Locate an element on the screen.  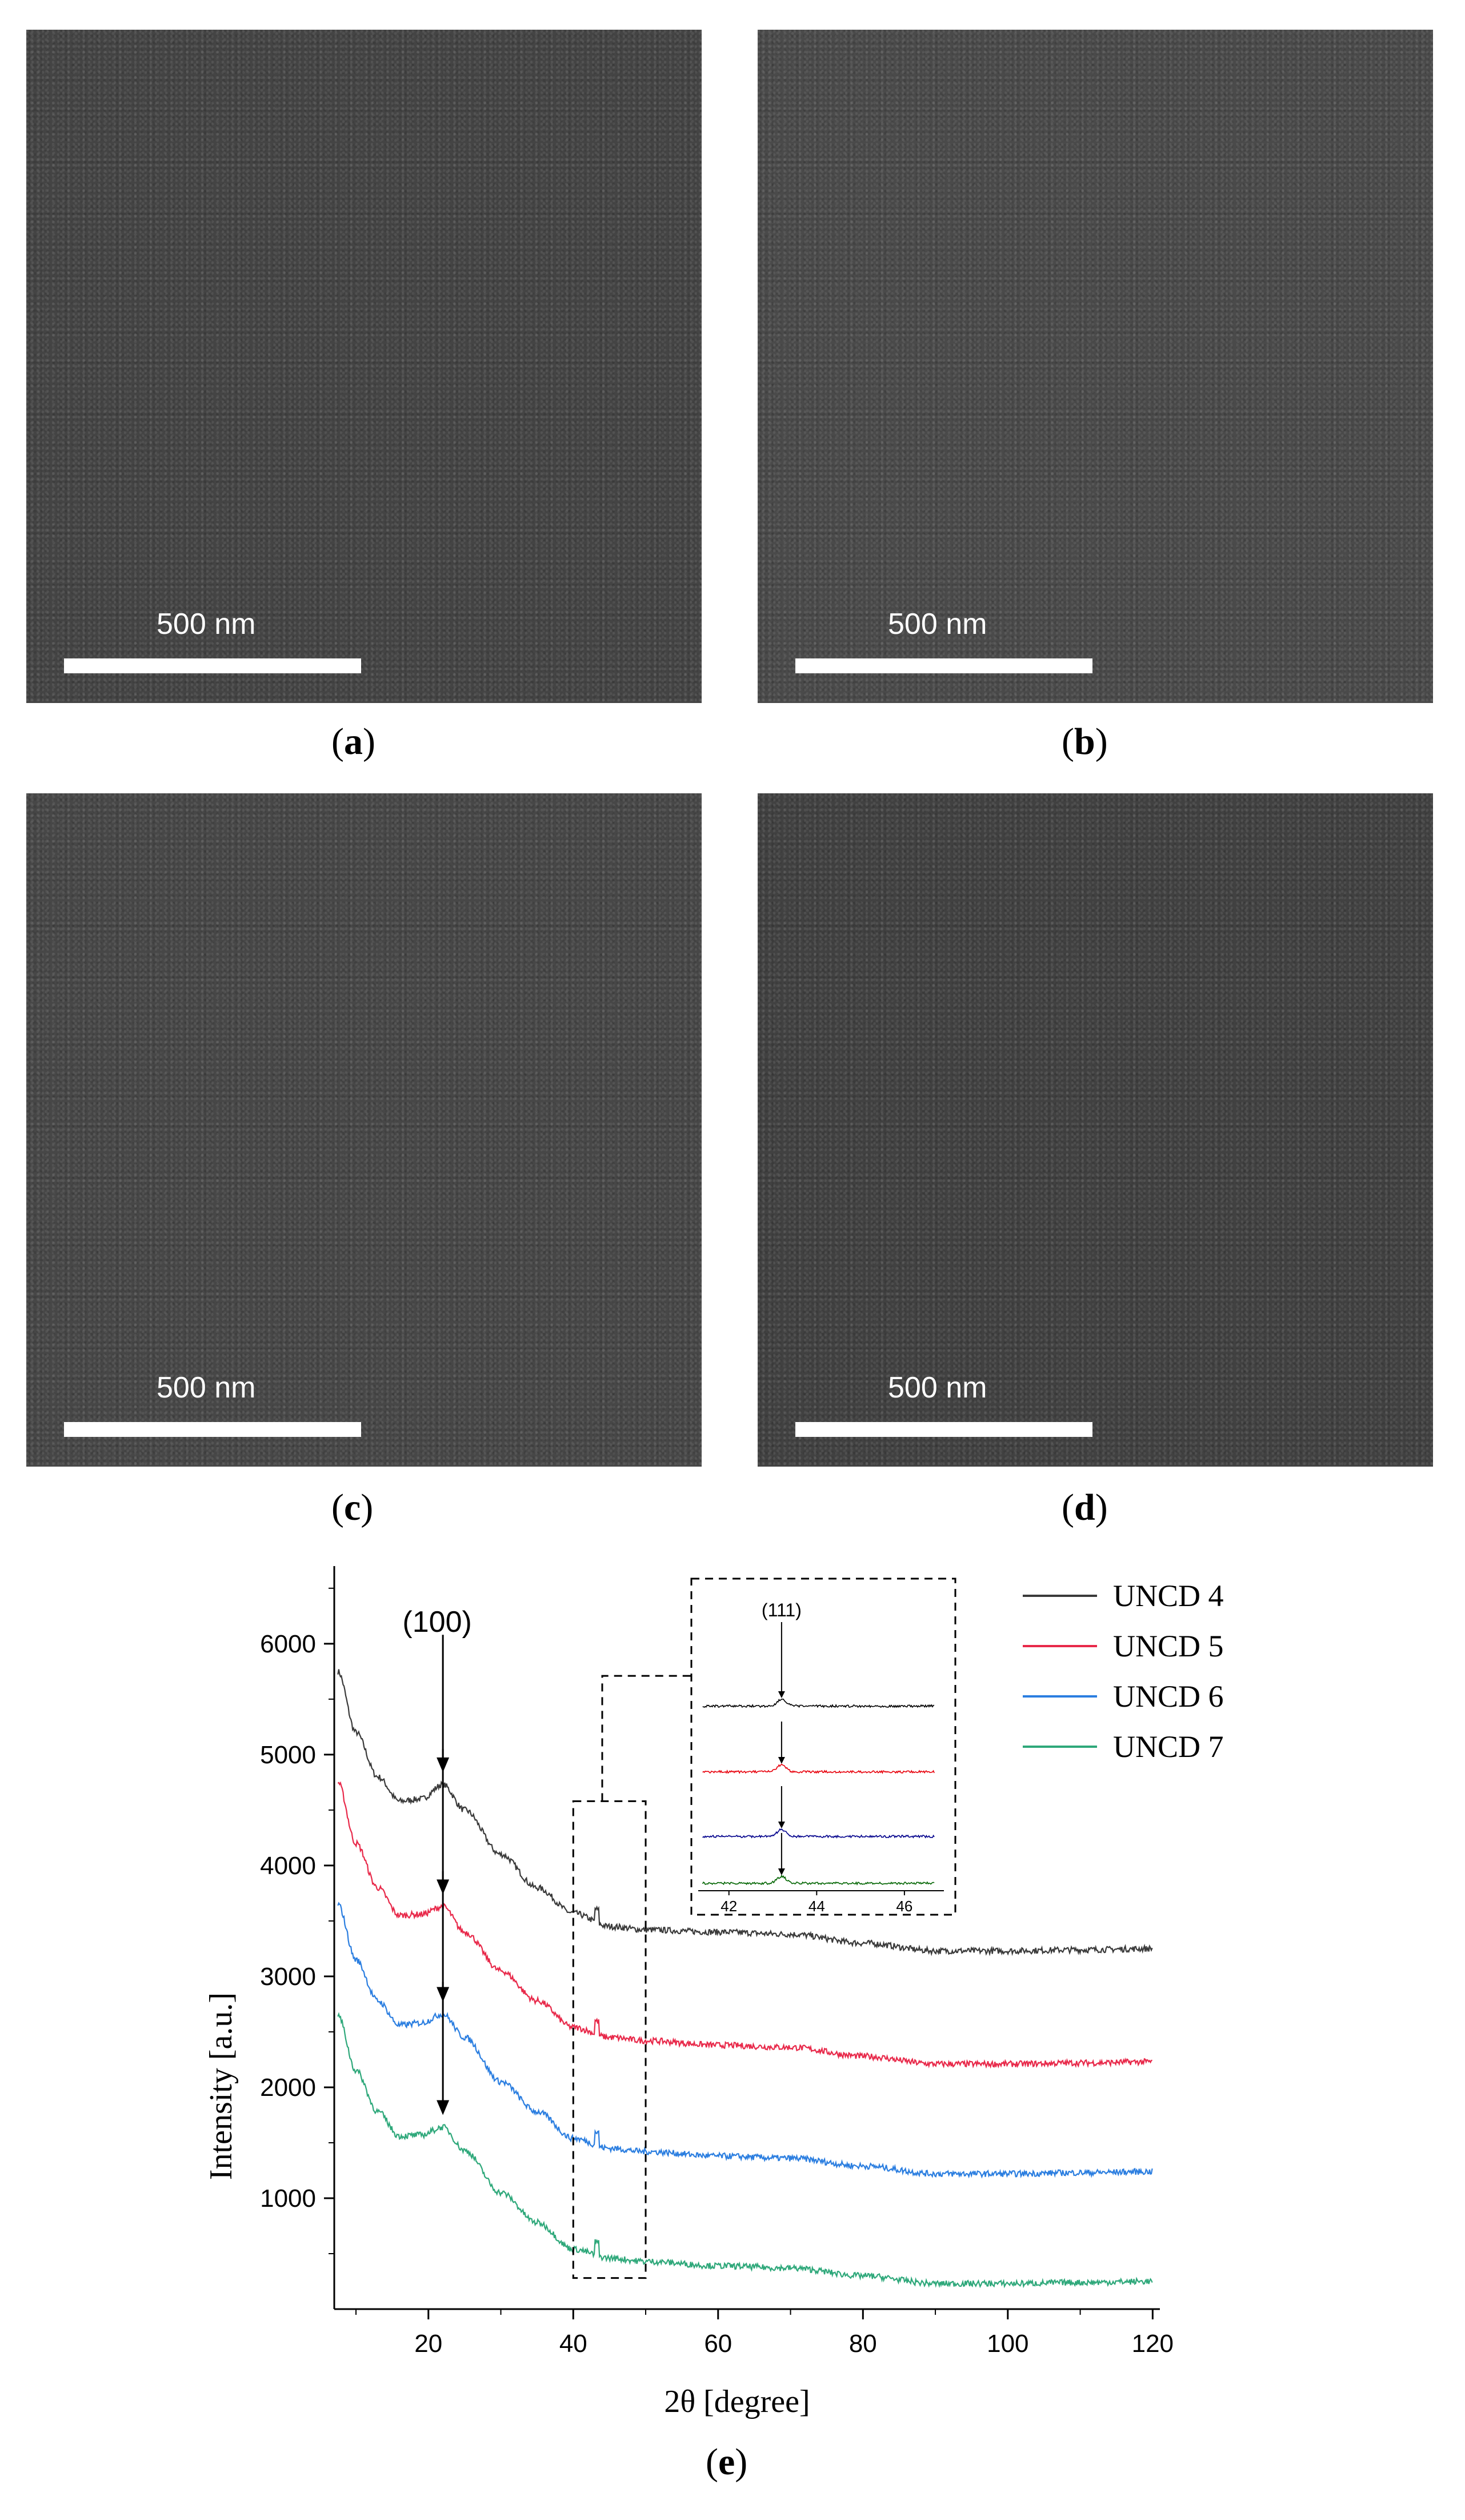
y-tick-label: 1000 is located at coordinates (288, 2198).